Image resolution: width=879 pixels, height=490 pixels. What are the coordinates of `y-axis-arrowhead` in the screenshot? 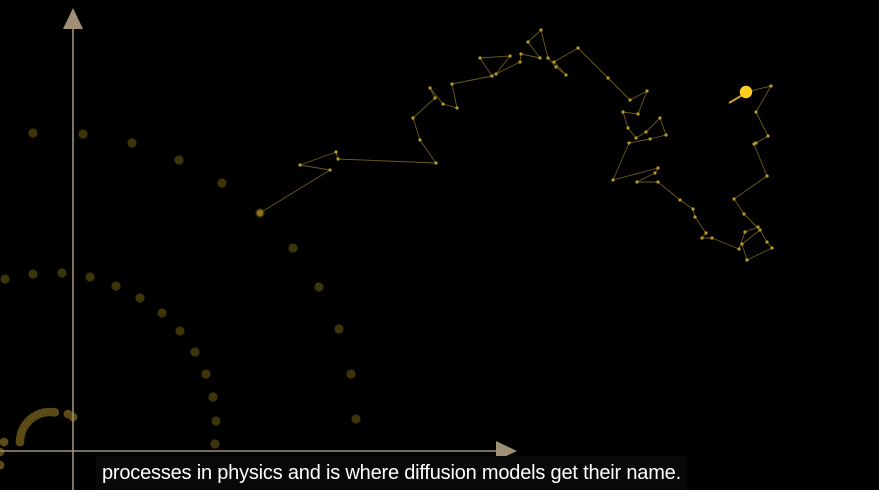 It's located at (73, 18).